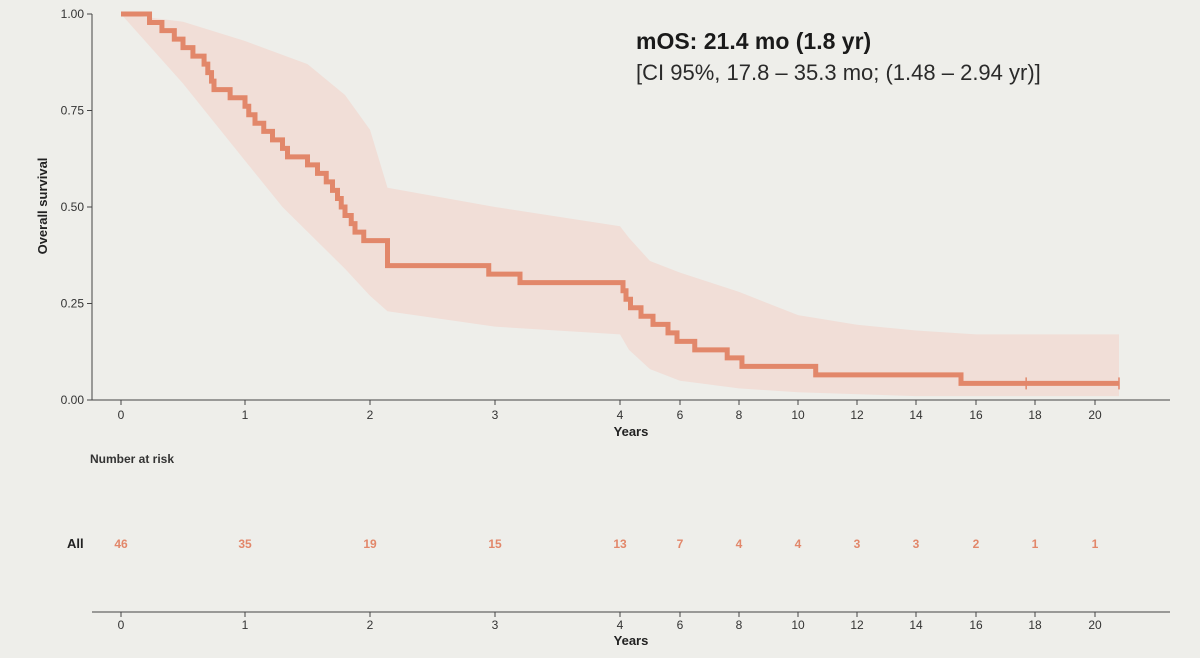 The height and width of the screenshot is (658, 1200). Describe the element at coordinates (1095, 625) in the screenshot. I see `risk-x-tick-label: 20` at that location.